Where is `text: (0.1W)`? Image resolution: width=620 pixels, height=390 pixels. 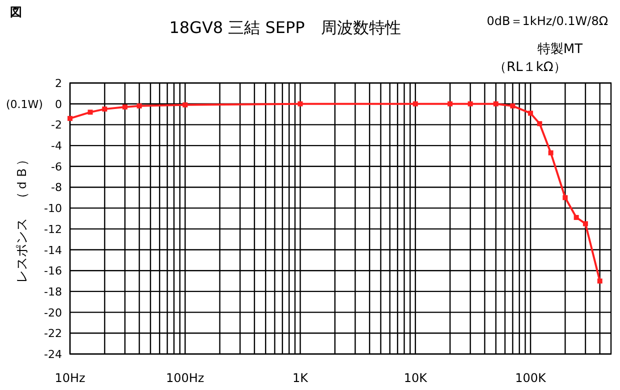
text: (0.1W) is located at coordinates (24, 104).